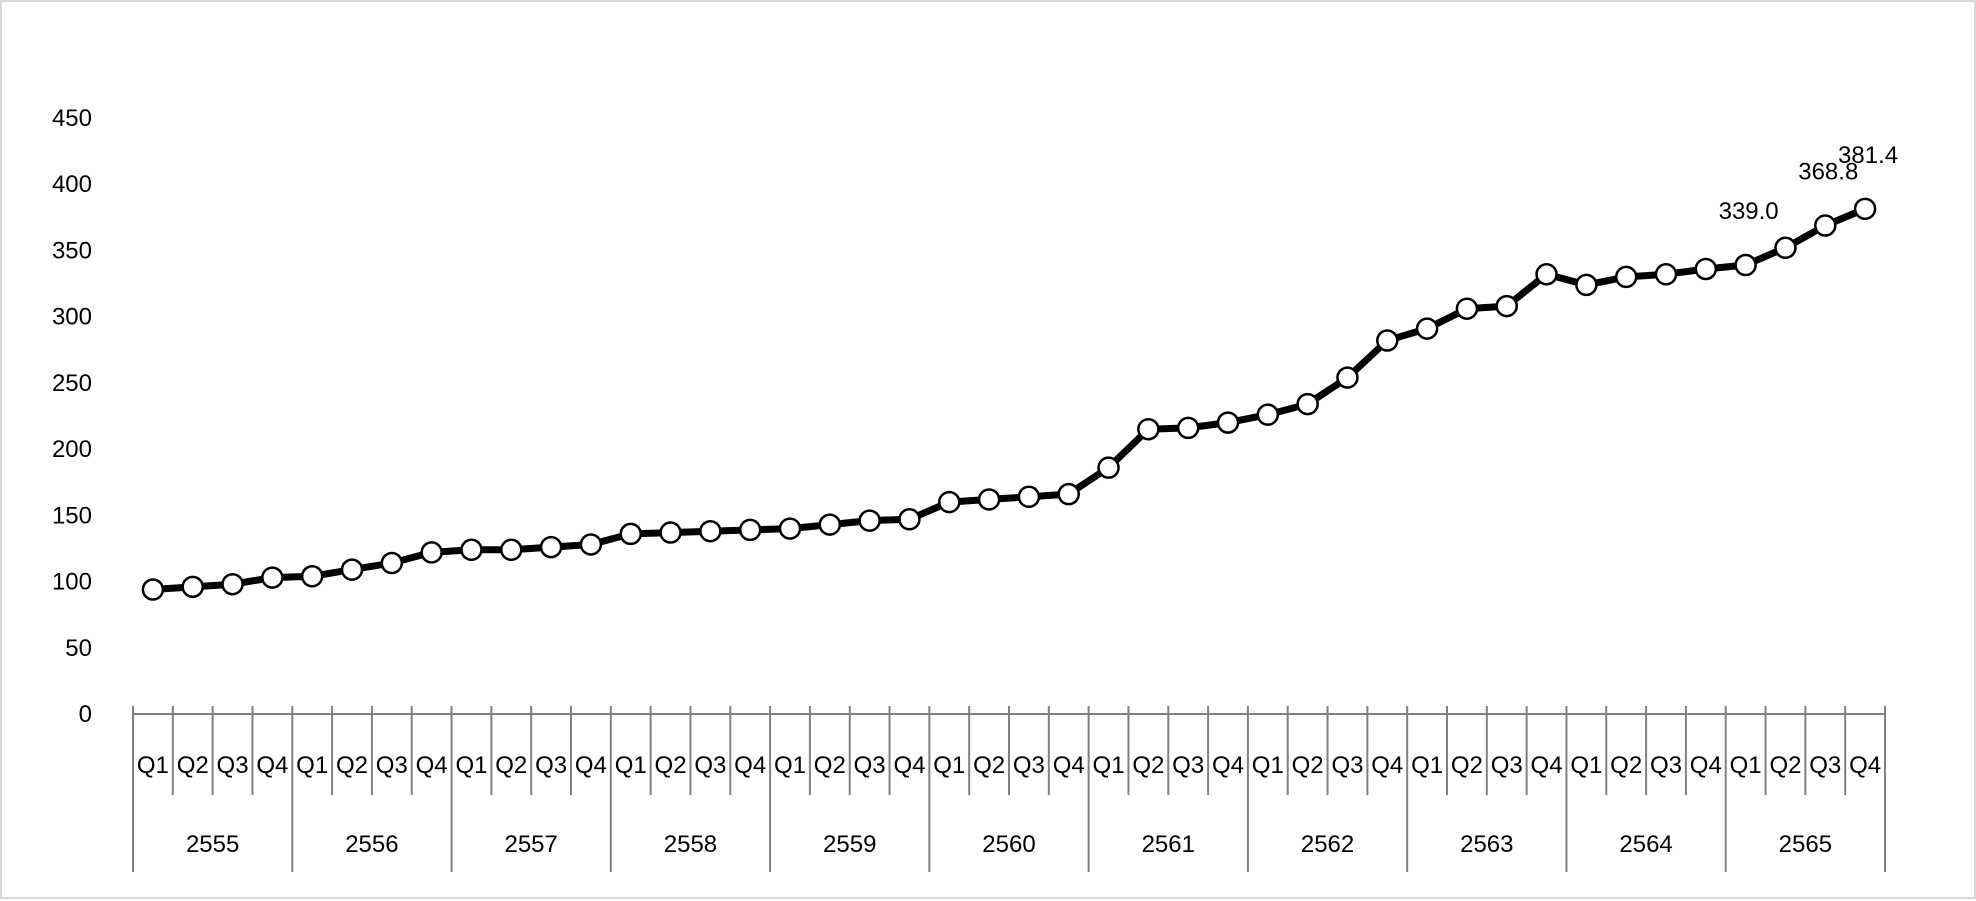 Image resolution: width=1976 pixels, height=901 pixels. I want to click on year-label: 2555, so click(212, 844).